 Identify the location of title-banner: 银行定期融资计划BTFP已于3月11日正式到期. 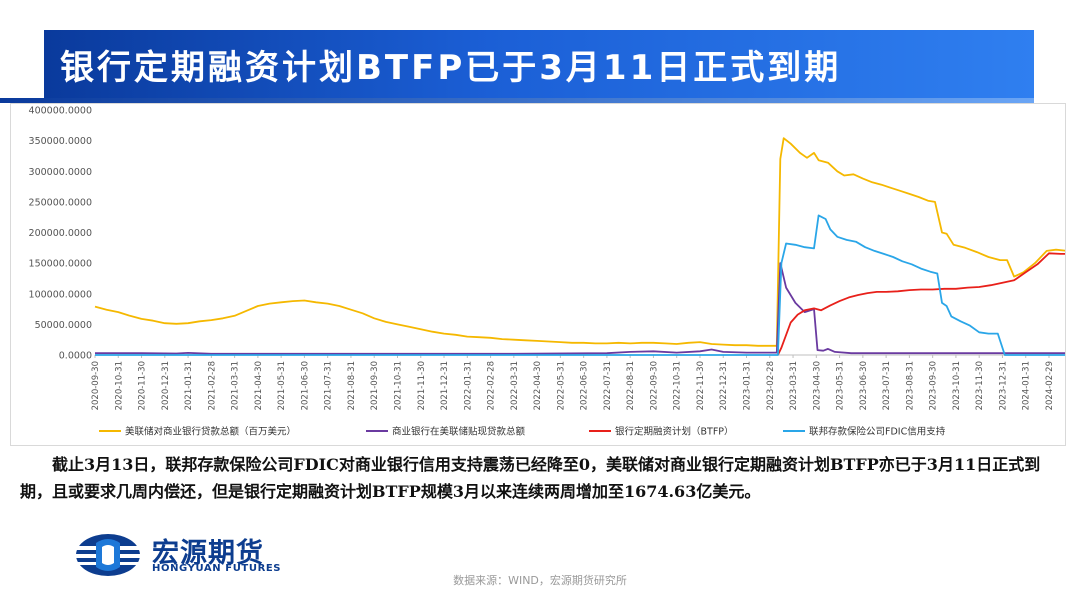
(539, 64).